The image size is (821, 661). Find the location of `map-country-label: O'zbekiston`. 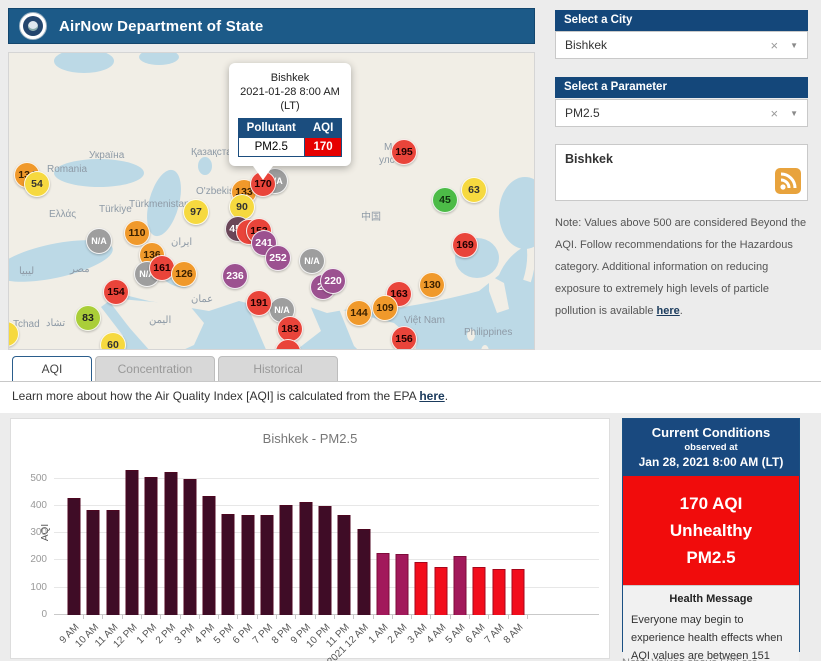

map-country-label: O'zbekiston is located at coordinates (222, 191).